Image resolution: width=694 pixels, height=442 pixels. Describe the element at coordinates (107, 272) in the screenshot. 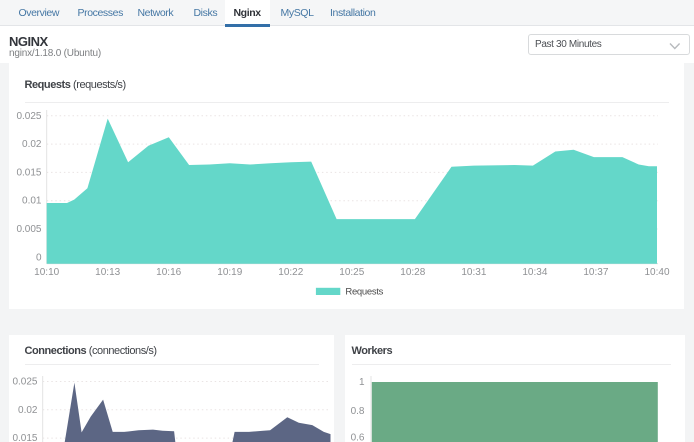

I see `svg-text: 10:13` at that location.